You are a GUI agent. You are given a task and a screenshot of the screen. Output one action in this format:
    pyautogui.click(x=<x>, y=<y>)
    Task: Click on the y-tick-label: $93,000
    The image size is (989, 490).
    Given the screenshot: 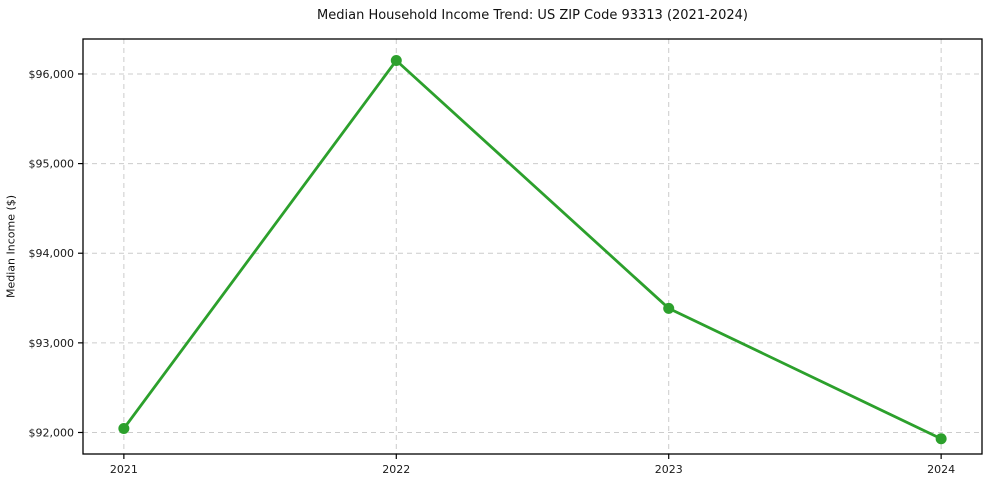 What is the action you would take?
    pyautogui.click(x=52, y=343)
    